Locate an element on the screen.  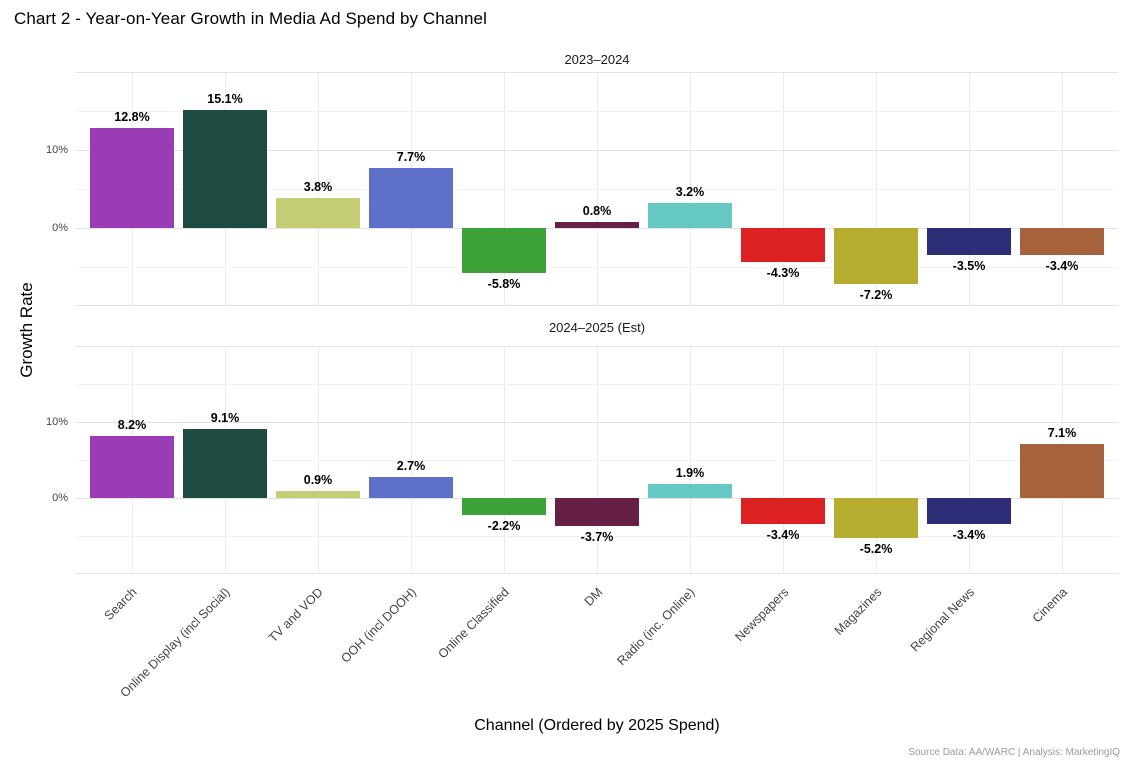
bar-value-label: 3.8% is located at coordinates (318, 187).